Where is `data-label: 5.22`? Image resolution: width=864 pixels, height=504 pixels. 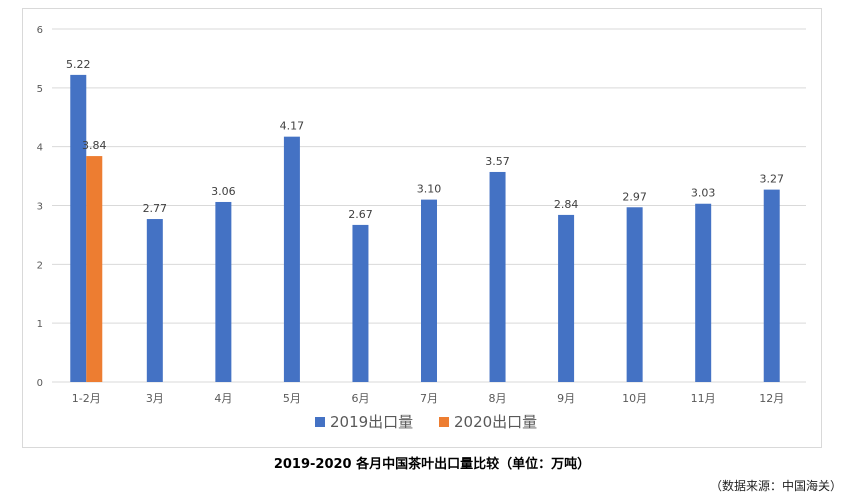
data-label: 5.22 is located at coordinates (78, 64).